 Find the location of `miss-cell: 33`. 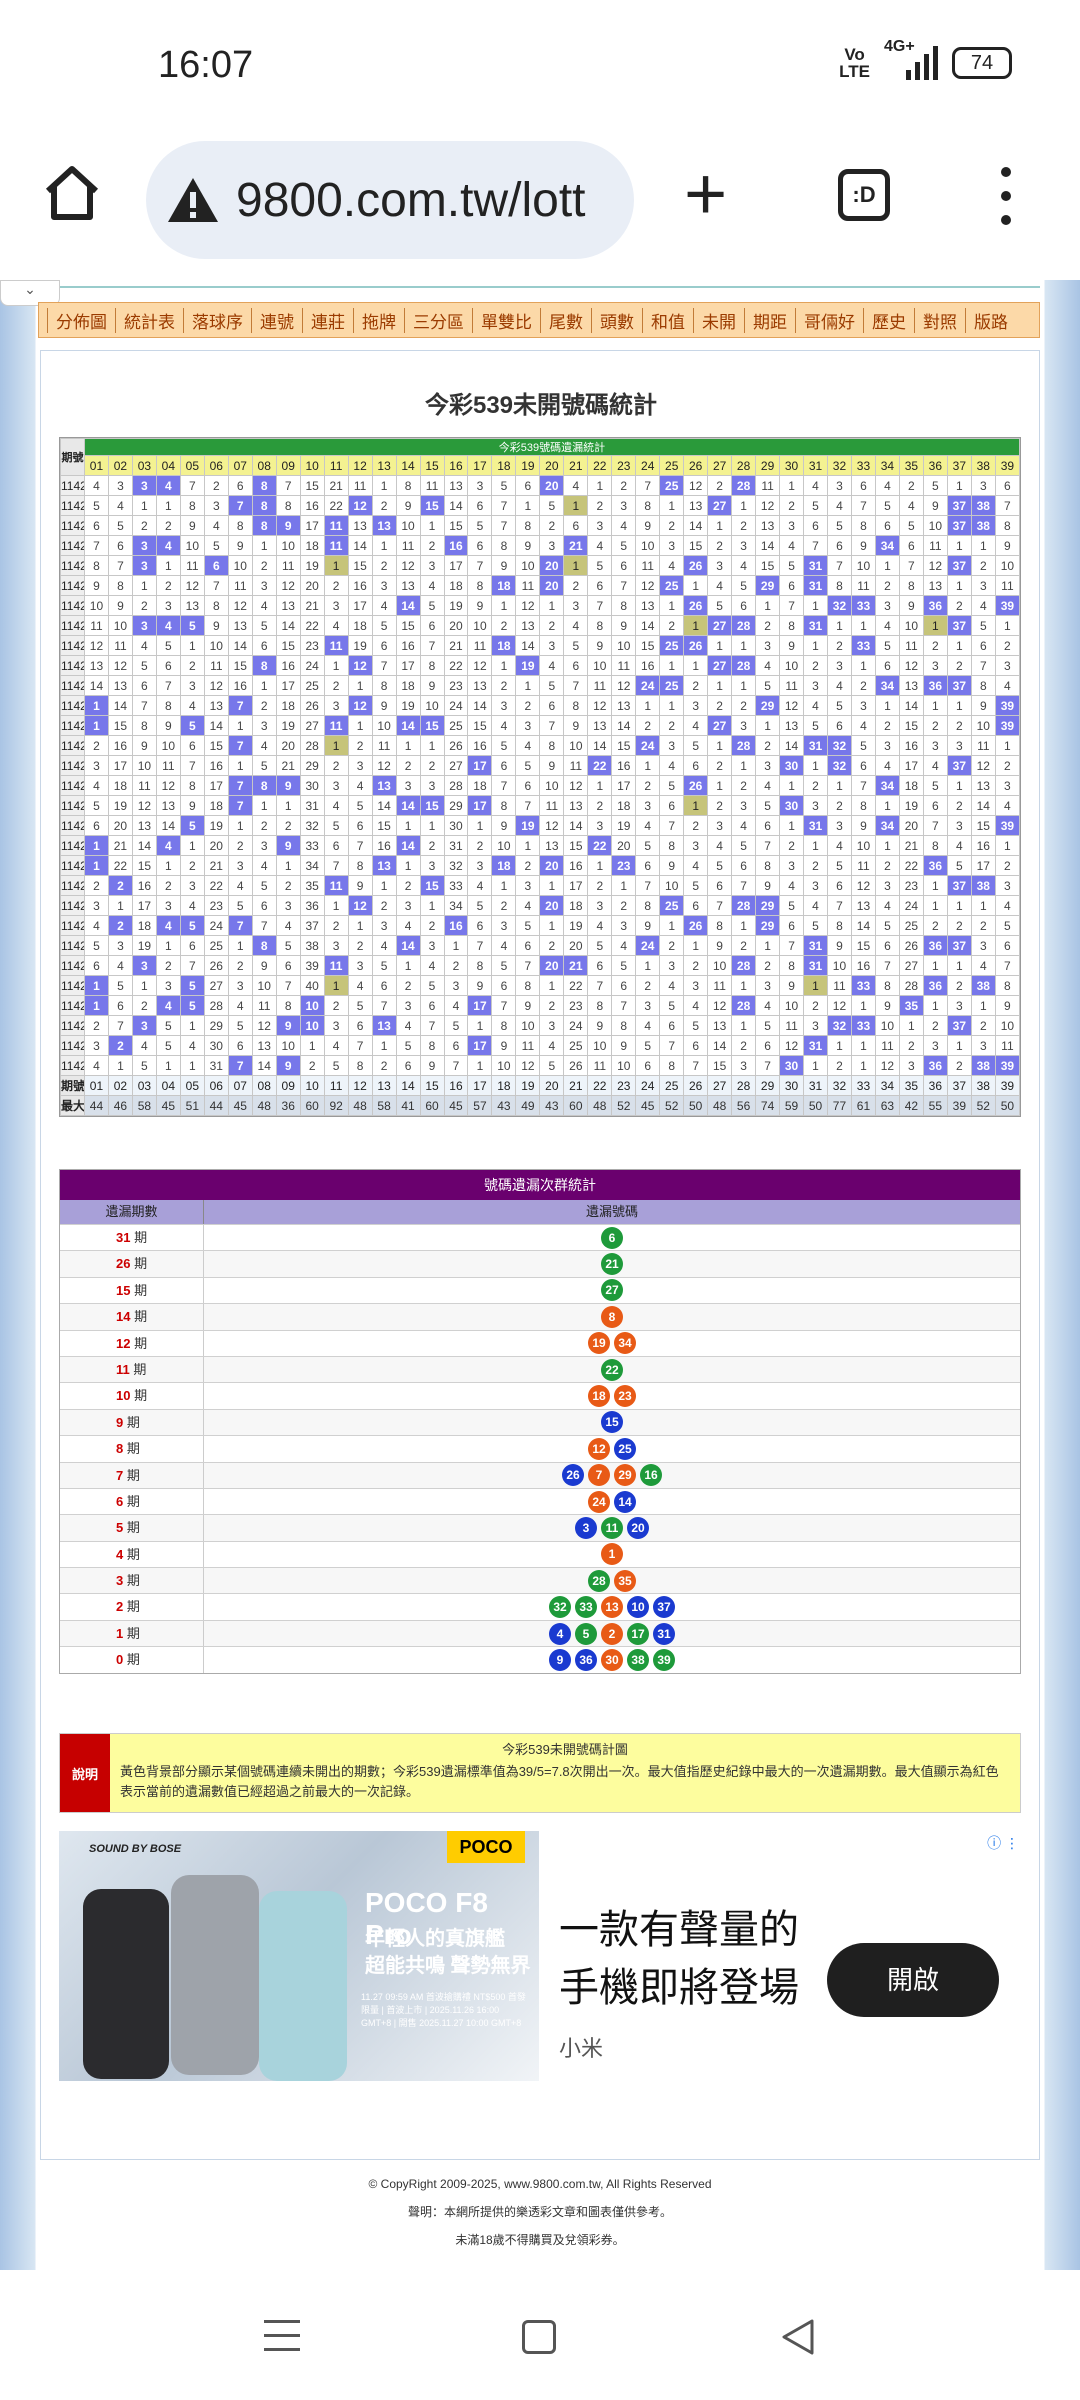

miss-cell: 33 is located at coordinates (863, 985).